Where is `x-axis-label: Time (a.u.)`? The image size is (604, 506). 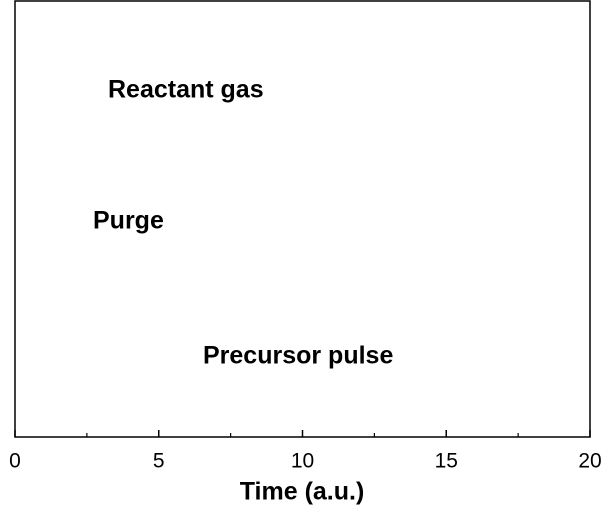 x-axis-label: Time (a.u.) is located at coordinates (302, 492).